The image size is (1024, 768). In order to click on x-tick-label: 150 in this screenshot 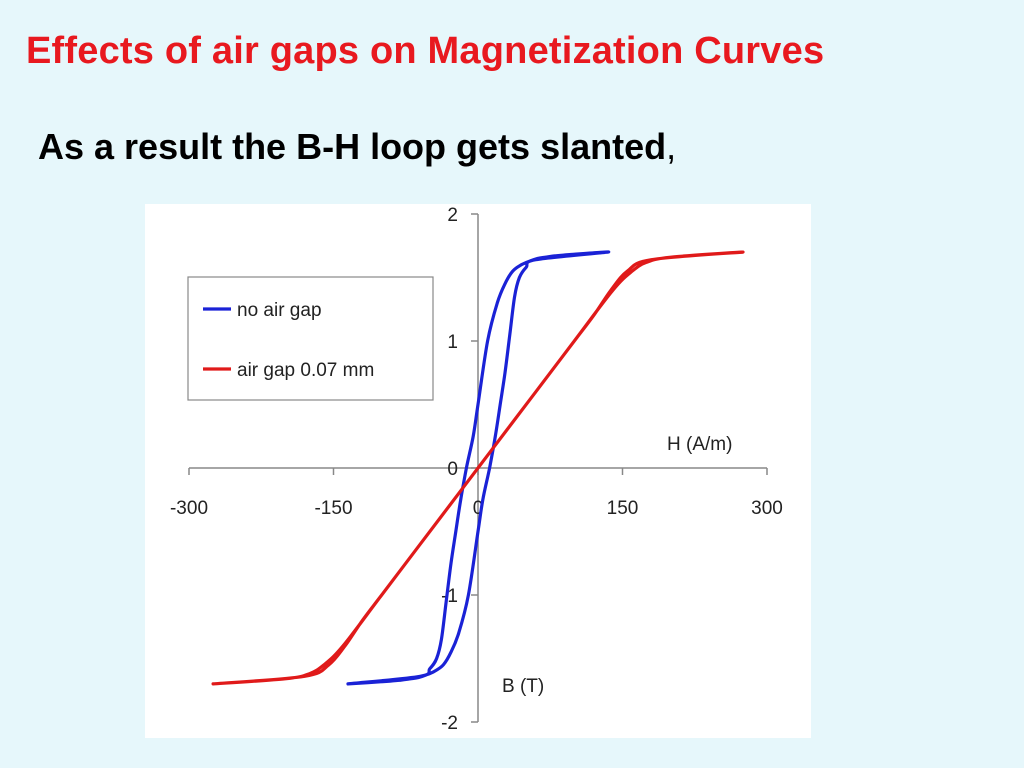, I will do `click(623, 508)`.